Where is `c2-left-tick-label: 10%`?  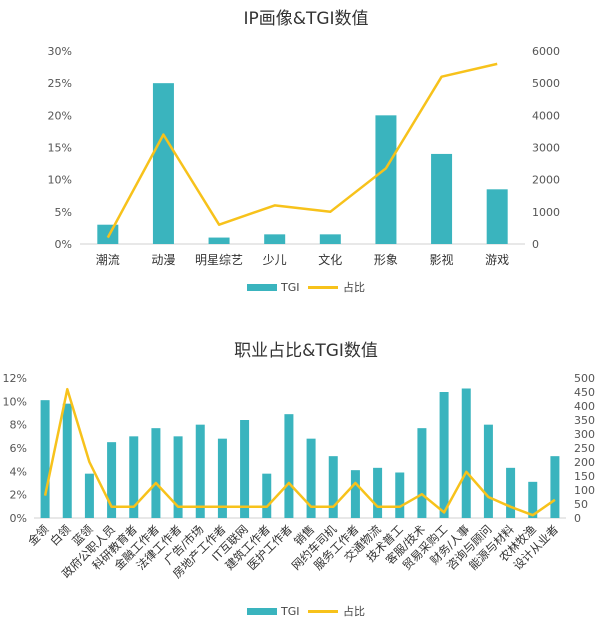 c2-left-tick-label: 10% is located at coordinates (15, 401).